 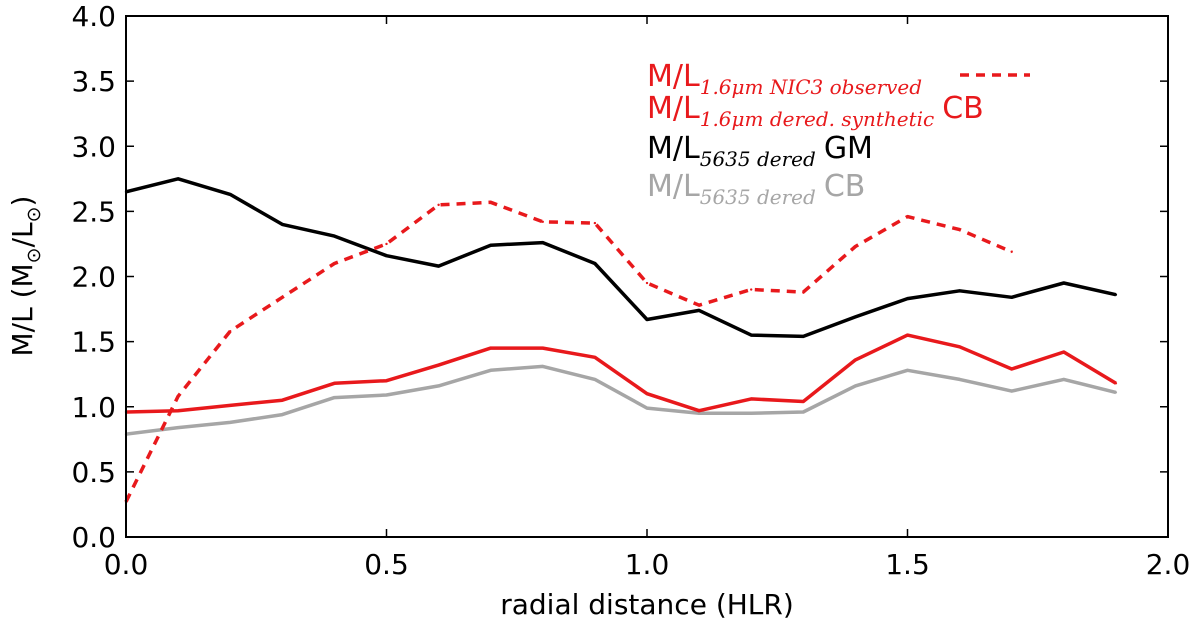 What do you see at coordinates (93, 16) in the screenshot?
I see `y-tick-label: 4.0` at bounding box center [93, 16].